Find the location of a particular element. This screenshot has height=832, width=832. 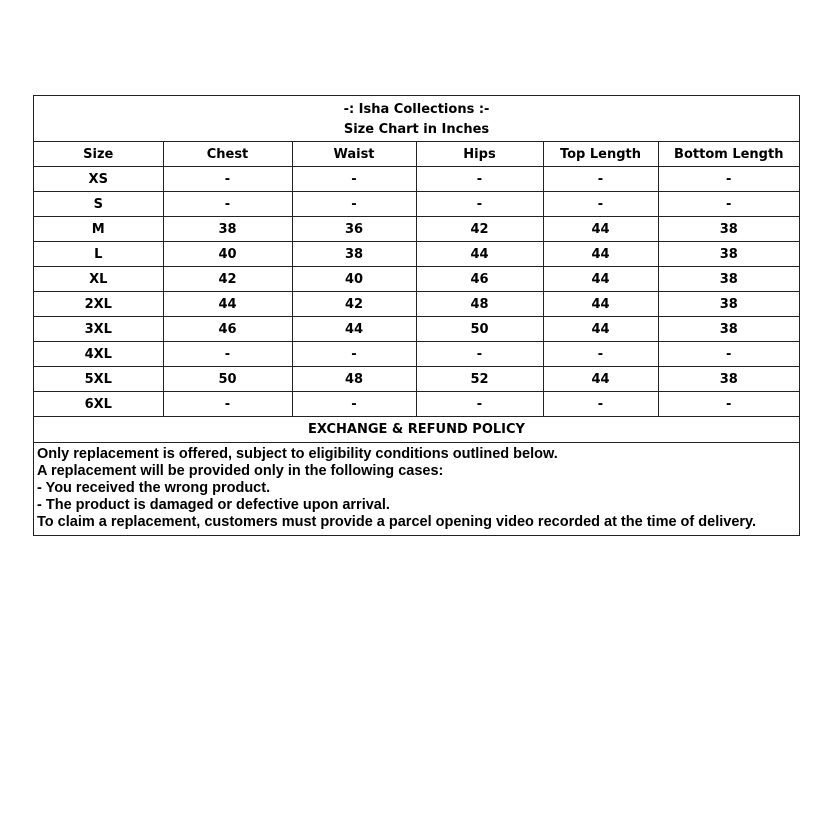

table-row: 5XL 50 48 52 44 38 is located at coordinates (416, 379).